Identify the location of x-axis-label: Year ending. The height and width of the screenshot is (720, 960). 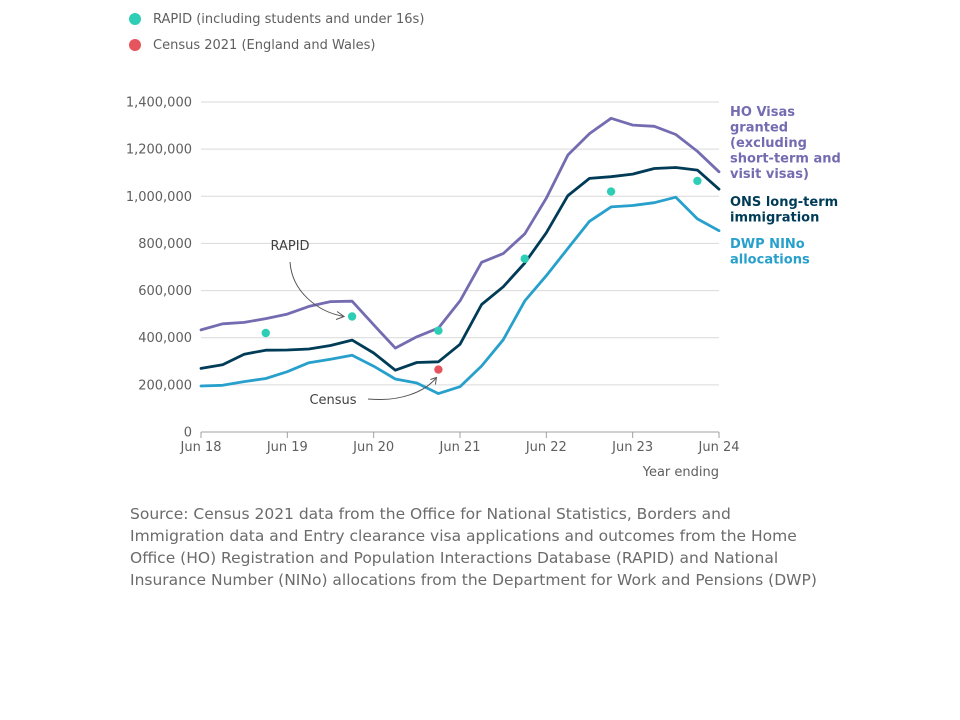
(680, 472).